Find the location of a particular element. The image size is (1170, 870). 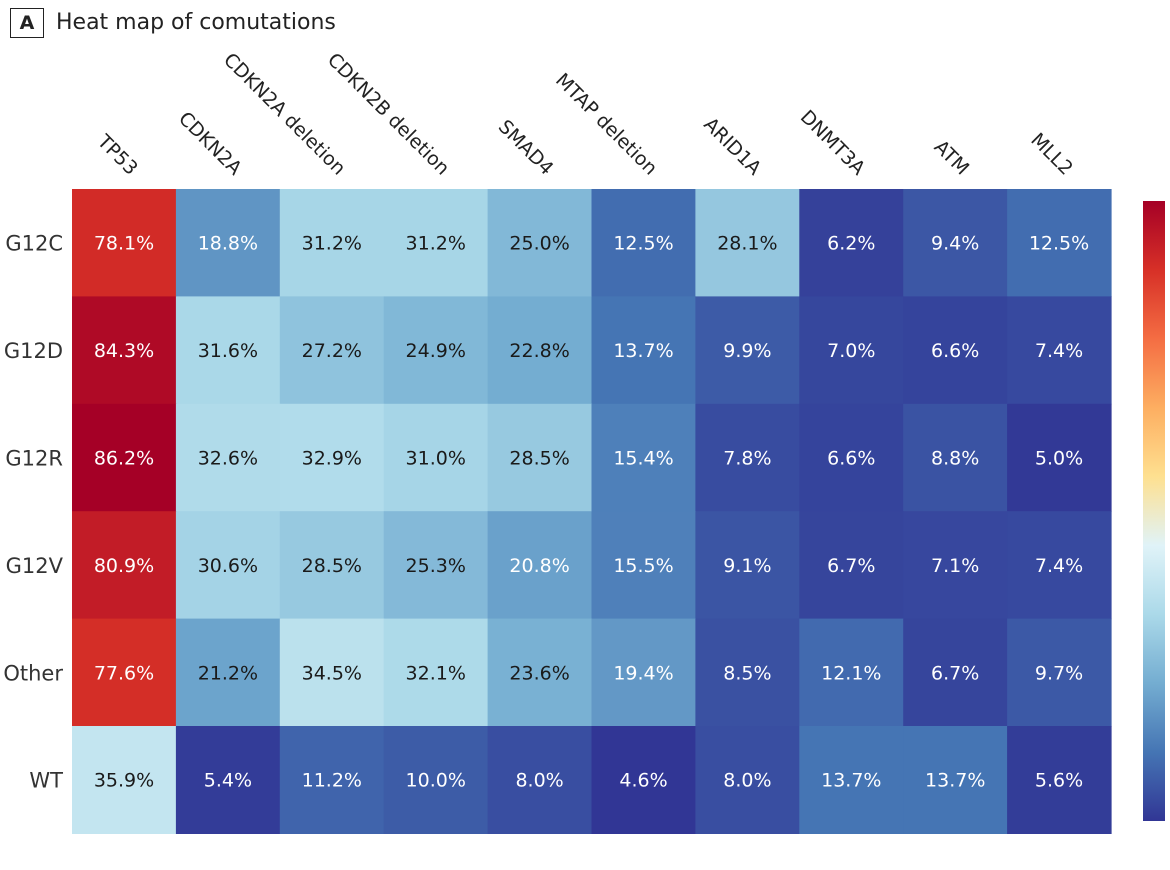

cell-label-g12v-cdkn2a-deletion: 28.5% is located at coordinates (332, 566).